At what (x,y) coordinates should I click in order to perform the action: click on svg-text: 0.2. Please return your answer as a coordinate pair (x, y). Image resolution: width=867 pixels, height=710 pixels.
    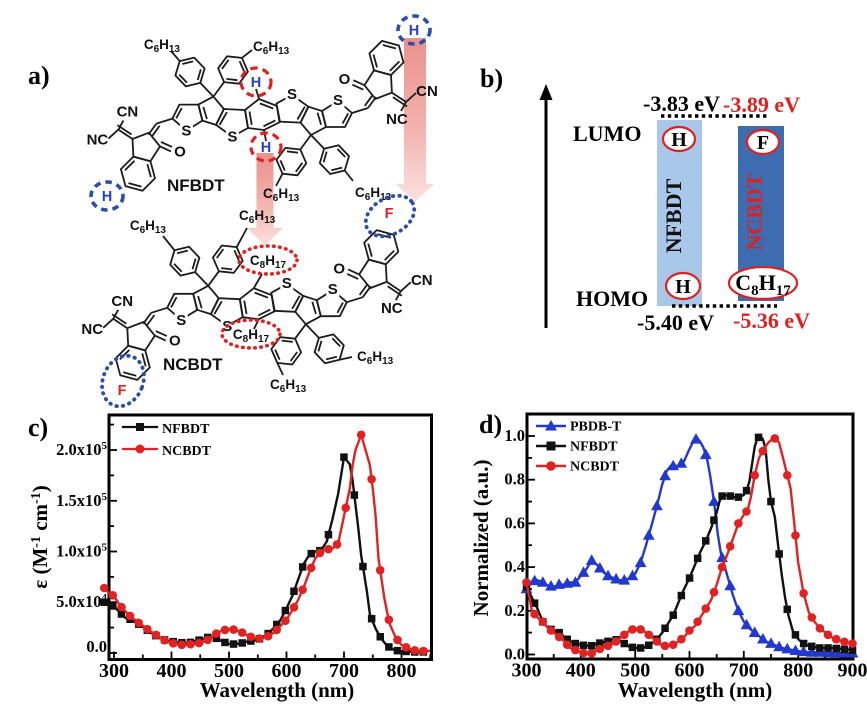
    Looking at the image, I should click on (514, 610).